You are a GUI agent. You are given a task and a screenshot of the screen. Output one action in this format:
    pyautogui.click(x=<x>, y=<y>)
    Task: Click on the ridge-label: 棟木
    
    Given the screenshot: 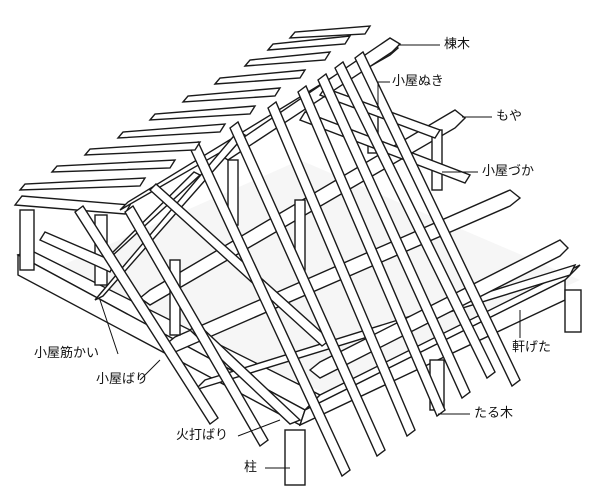 What is the action you would take?
    pyautogui.click(x=457, y=44)
    